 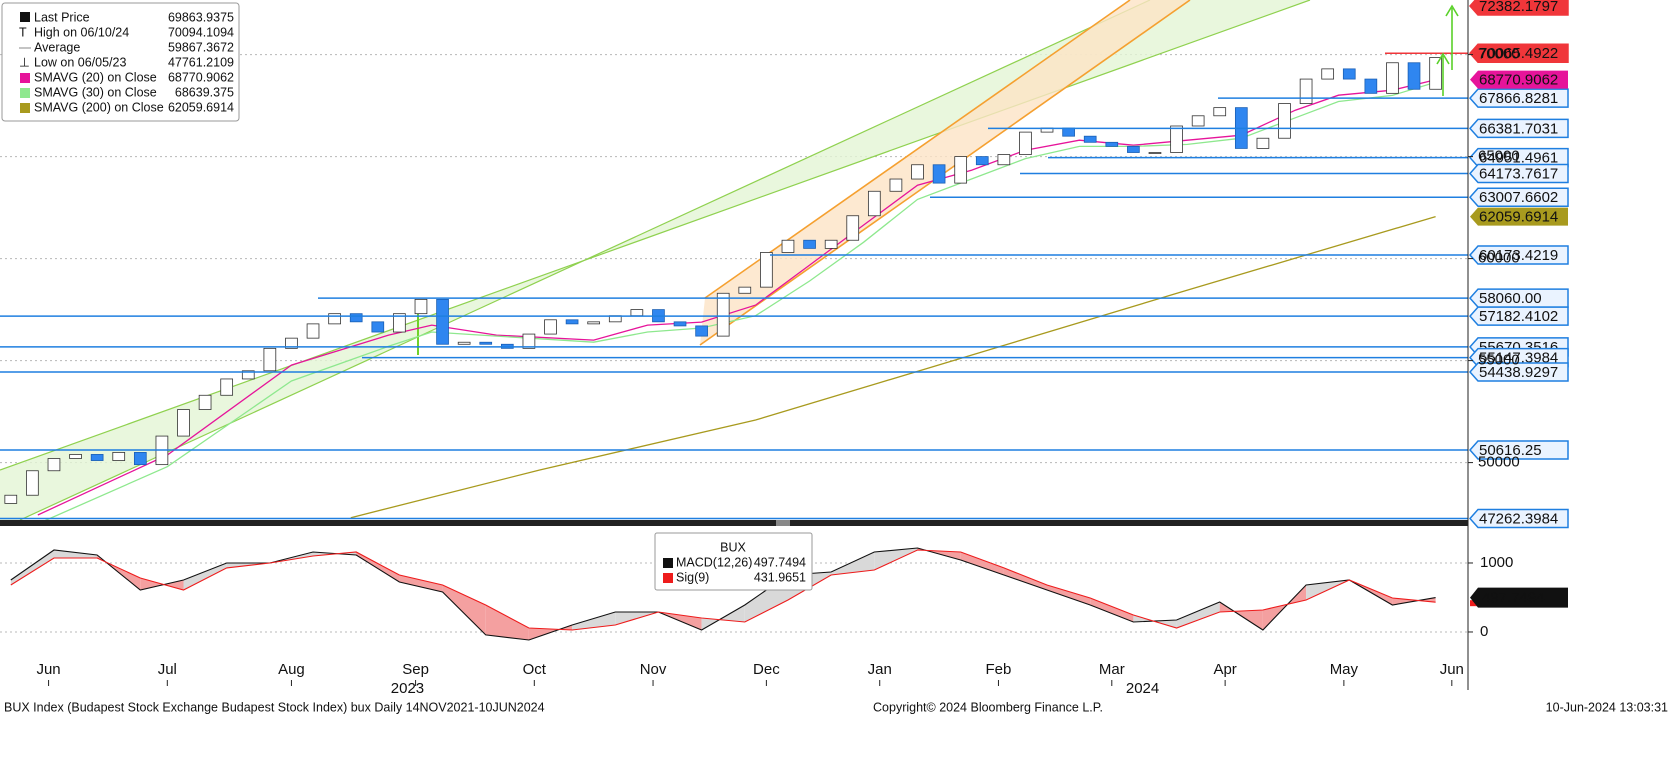 What do you see at coordinates (1499, 360) in the screenshot?
I see `y-tick-label: 55000` at bounding box center [1499, 360].